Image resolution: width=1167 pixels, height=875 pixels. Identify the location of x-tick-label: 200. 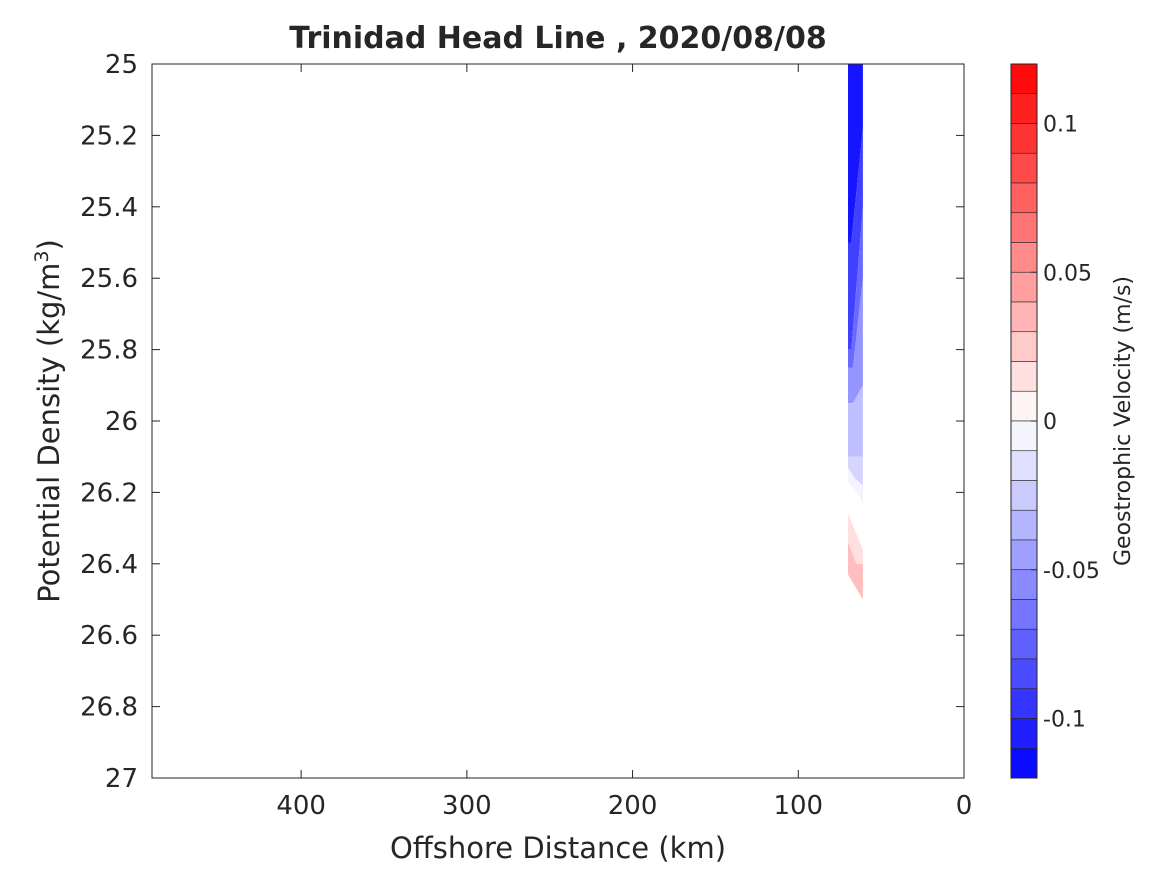
(633, 806).